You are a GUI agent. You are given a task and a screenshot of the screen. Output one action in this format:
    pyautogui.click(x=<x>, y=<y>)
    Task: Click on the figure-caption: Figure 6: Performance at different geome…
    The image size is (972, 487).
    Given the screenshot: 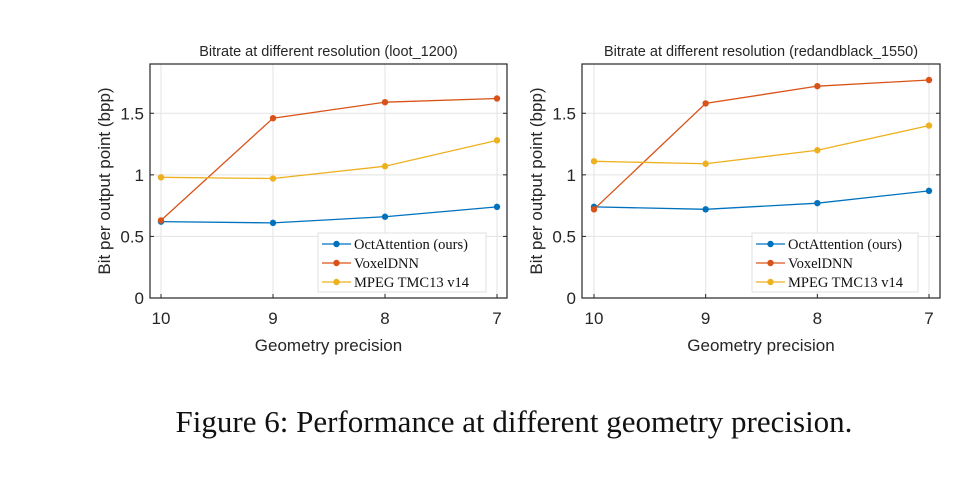 What is the action you would take?
    pyautogui.click(x=514, y=421)
    